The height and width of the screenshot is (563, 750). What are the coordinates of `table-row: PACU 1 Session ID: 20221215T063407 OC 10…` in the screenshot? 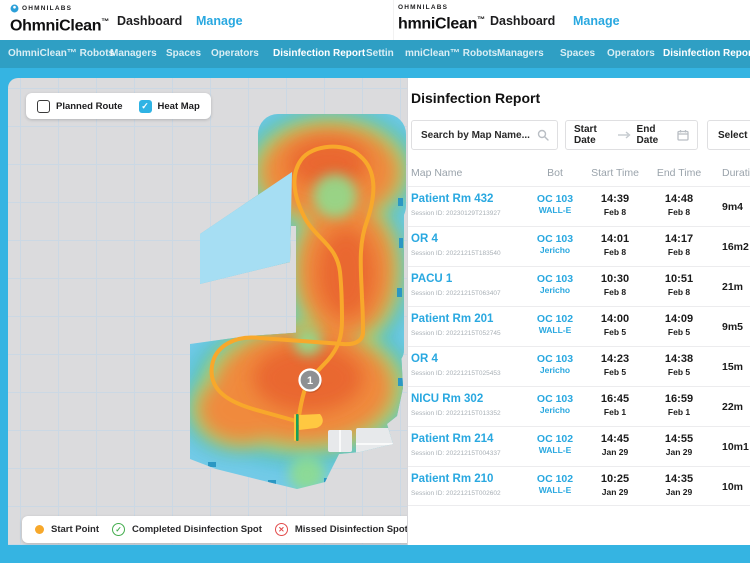 It's located at (579, 286).